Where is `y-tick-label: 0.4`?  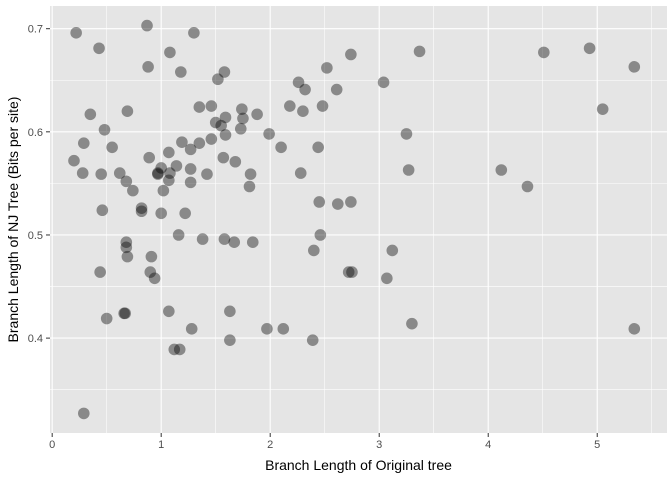
y-tick-label: 0.4 is located at coordinates (35, 339).